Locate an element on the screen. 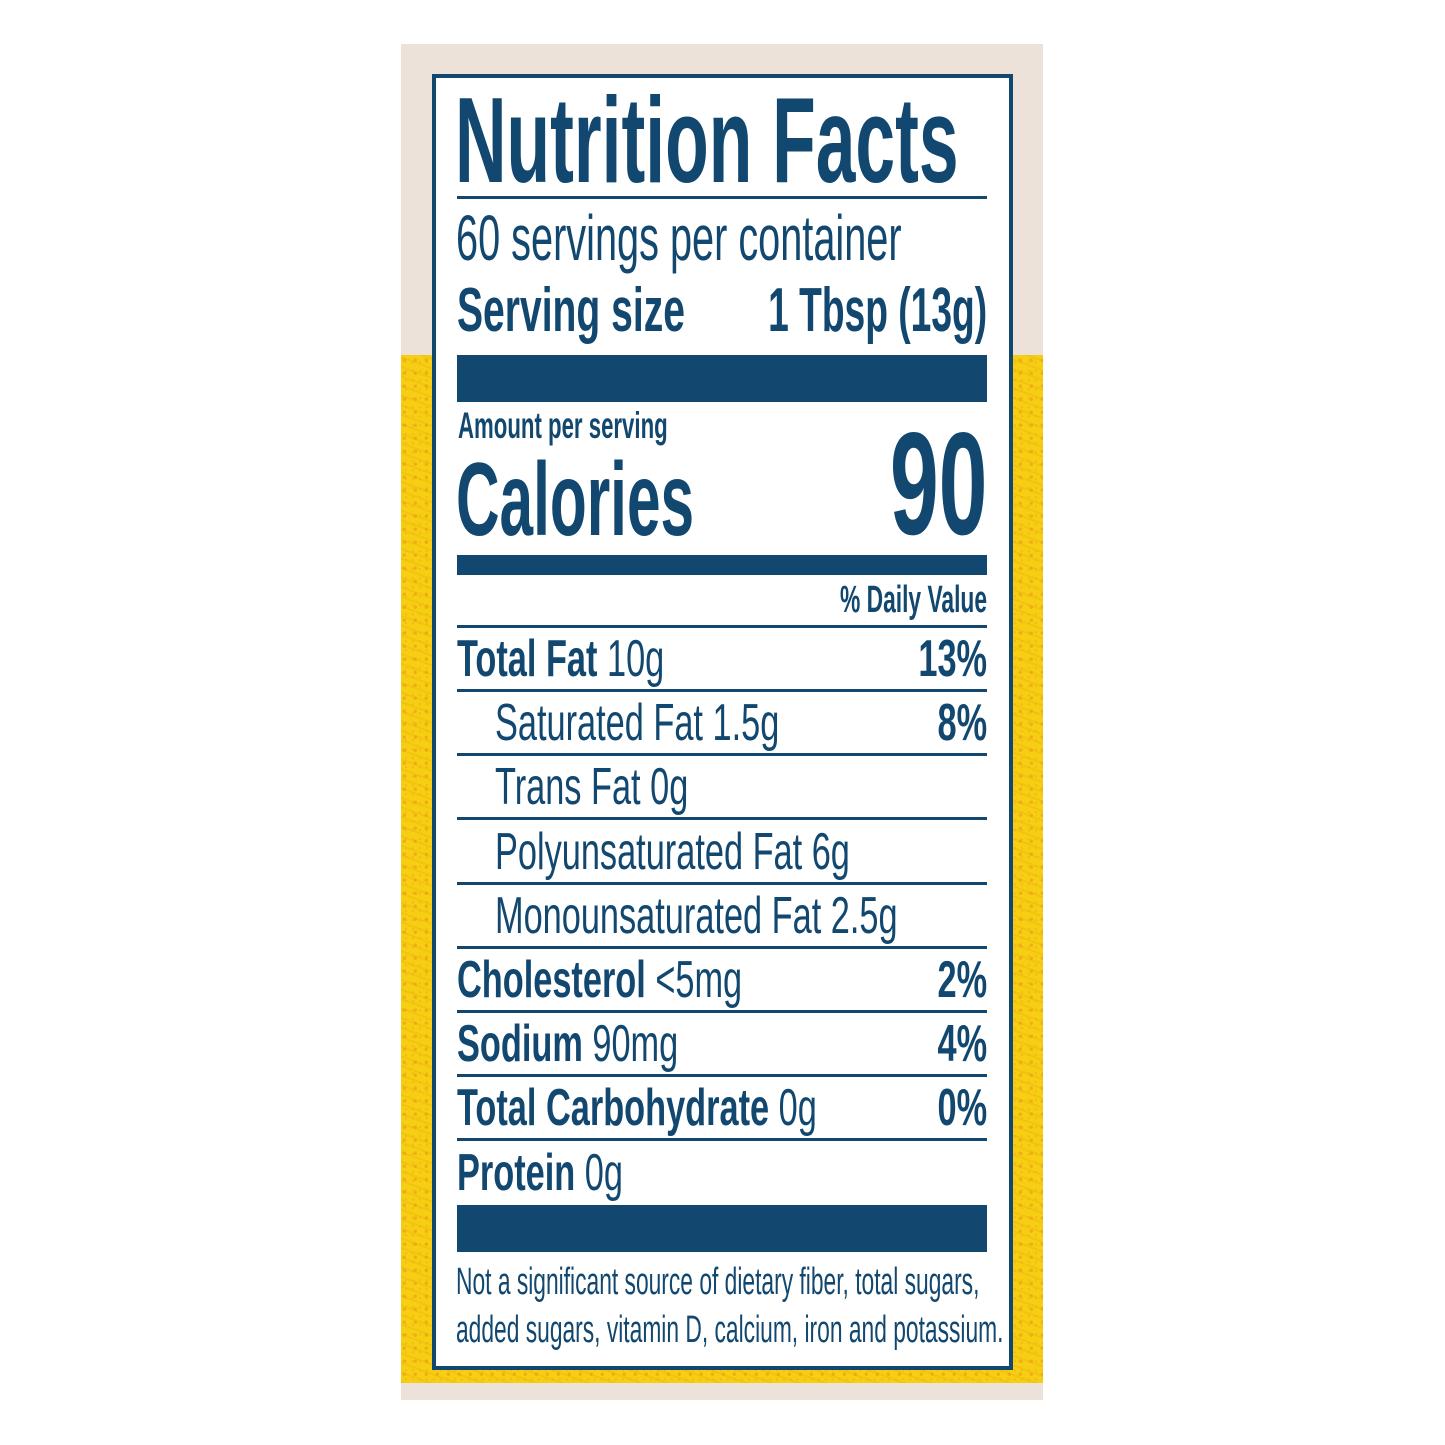 This screenshot has width=1445, height=1445. nutrient-label: Cholesterol is located at coordinates (551, 980).